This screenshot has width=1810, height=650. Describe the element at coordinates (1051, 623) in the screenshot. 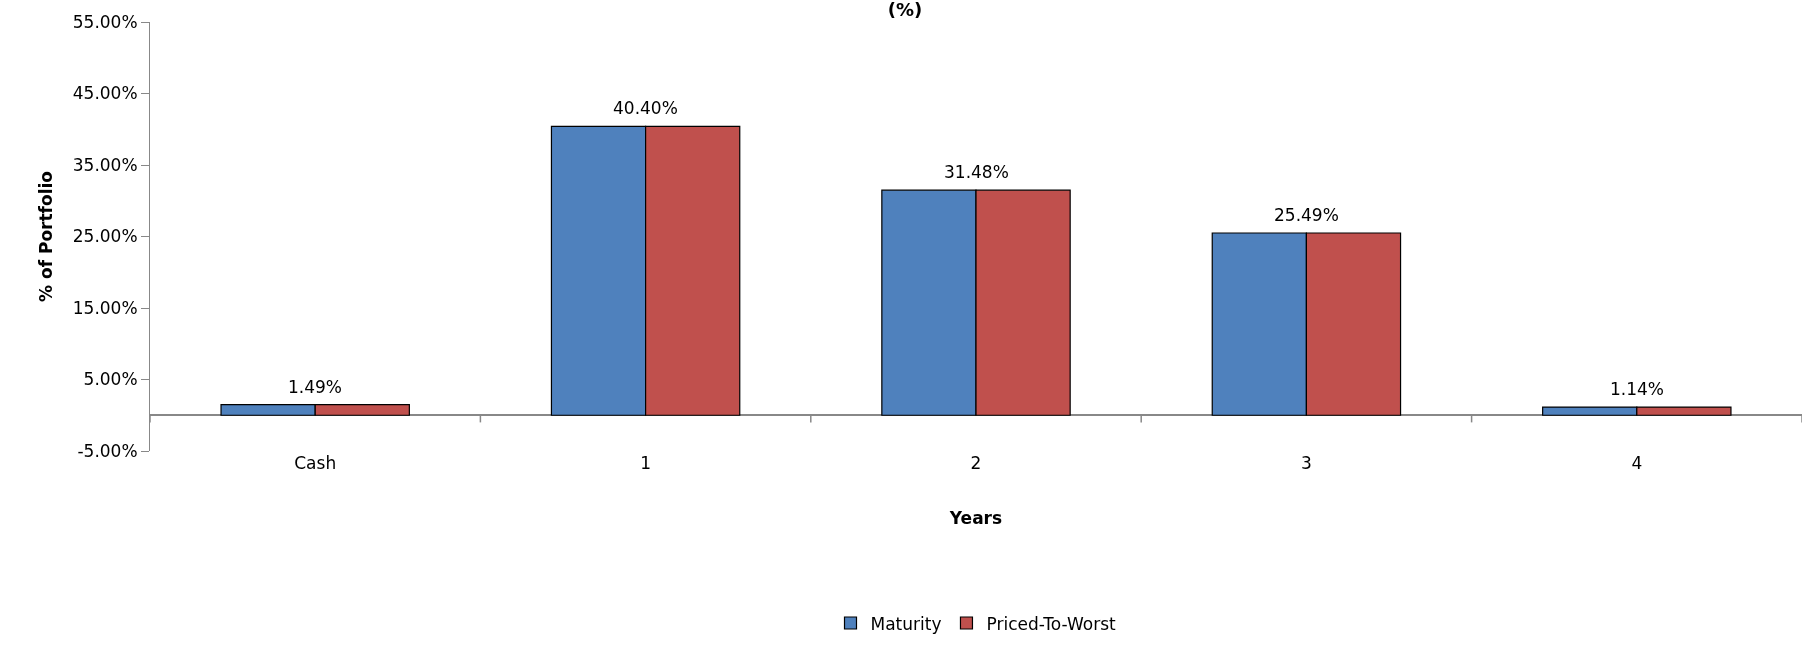

I see `legend-label: Priced-To-Worst` at that location.